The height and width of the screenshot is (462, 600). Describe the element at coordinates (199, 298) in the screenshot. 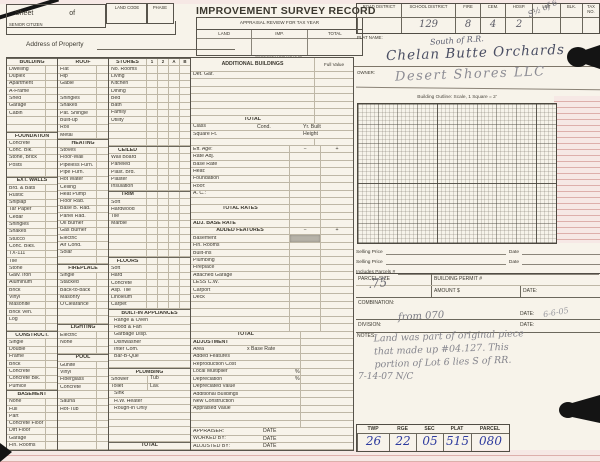

I see `row-label: Deck` at that location.